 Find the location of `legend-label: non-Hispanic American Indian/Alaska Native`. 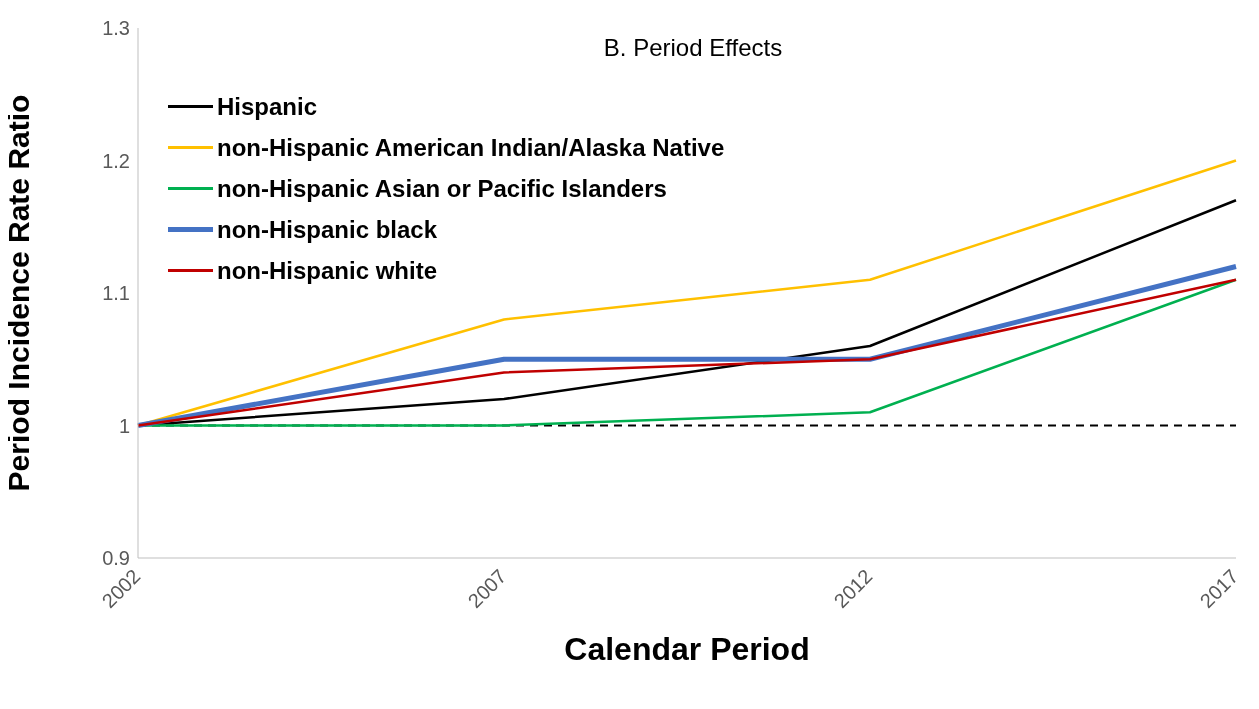

legend-label: non-Hispanic American Indian/Alaska Native is located at coordinates (471, 147).